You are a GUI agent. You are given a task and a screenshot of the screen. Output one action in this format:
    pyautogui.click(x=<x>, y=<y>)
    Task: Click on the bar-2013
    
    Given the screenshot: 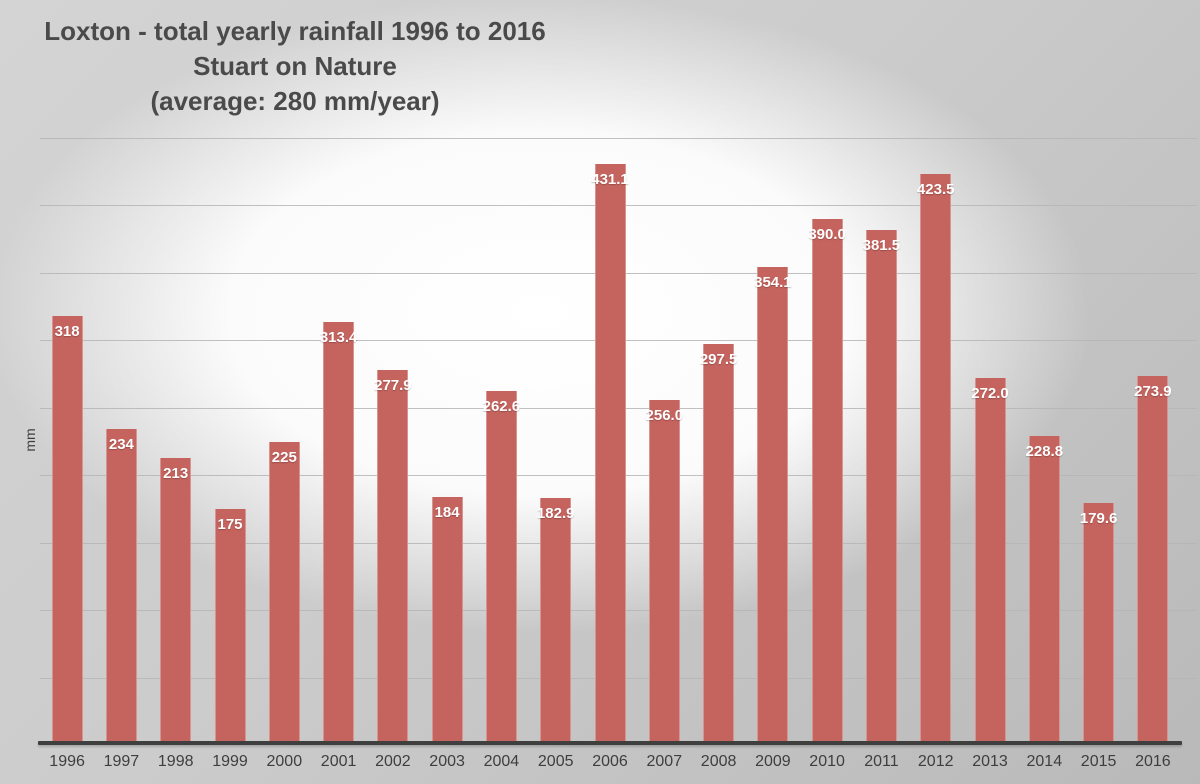 What is the action you would take?
    pyautogui.click(x=990, y=561)
    